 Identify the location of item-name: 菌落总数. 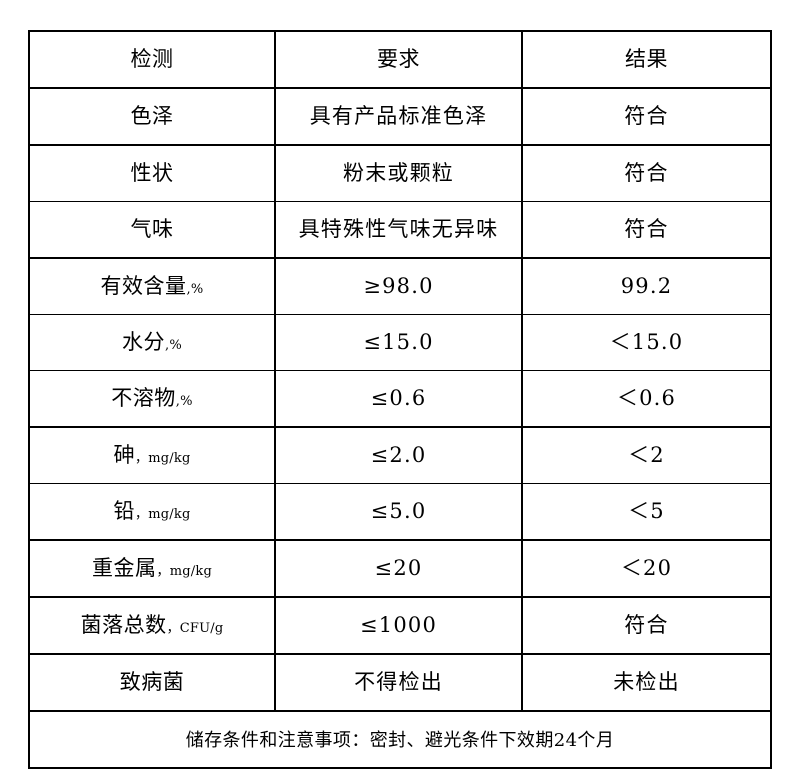
(123, 624).